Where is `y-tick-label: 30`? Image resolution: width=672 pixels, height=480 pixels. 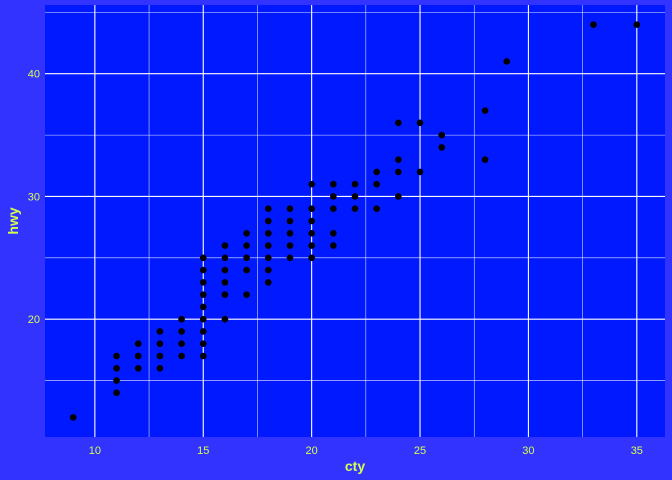
y-tick-label: 30 is located at coordinates (34, 197).